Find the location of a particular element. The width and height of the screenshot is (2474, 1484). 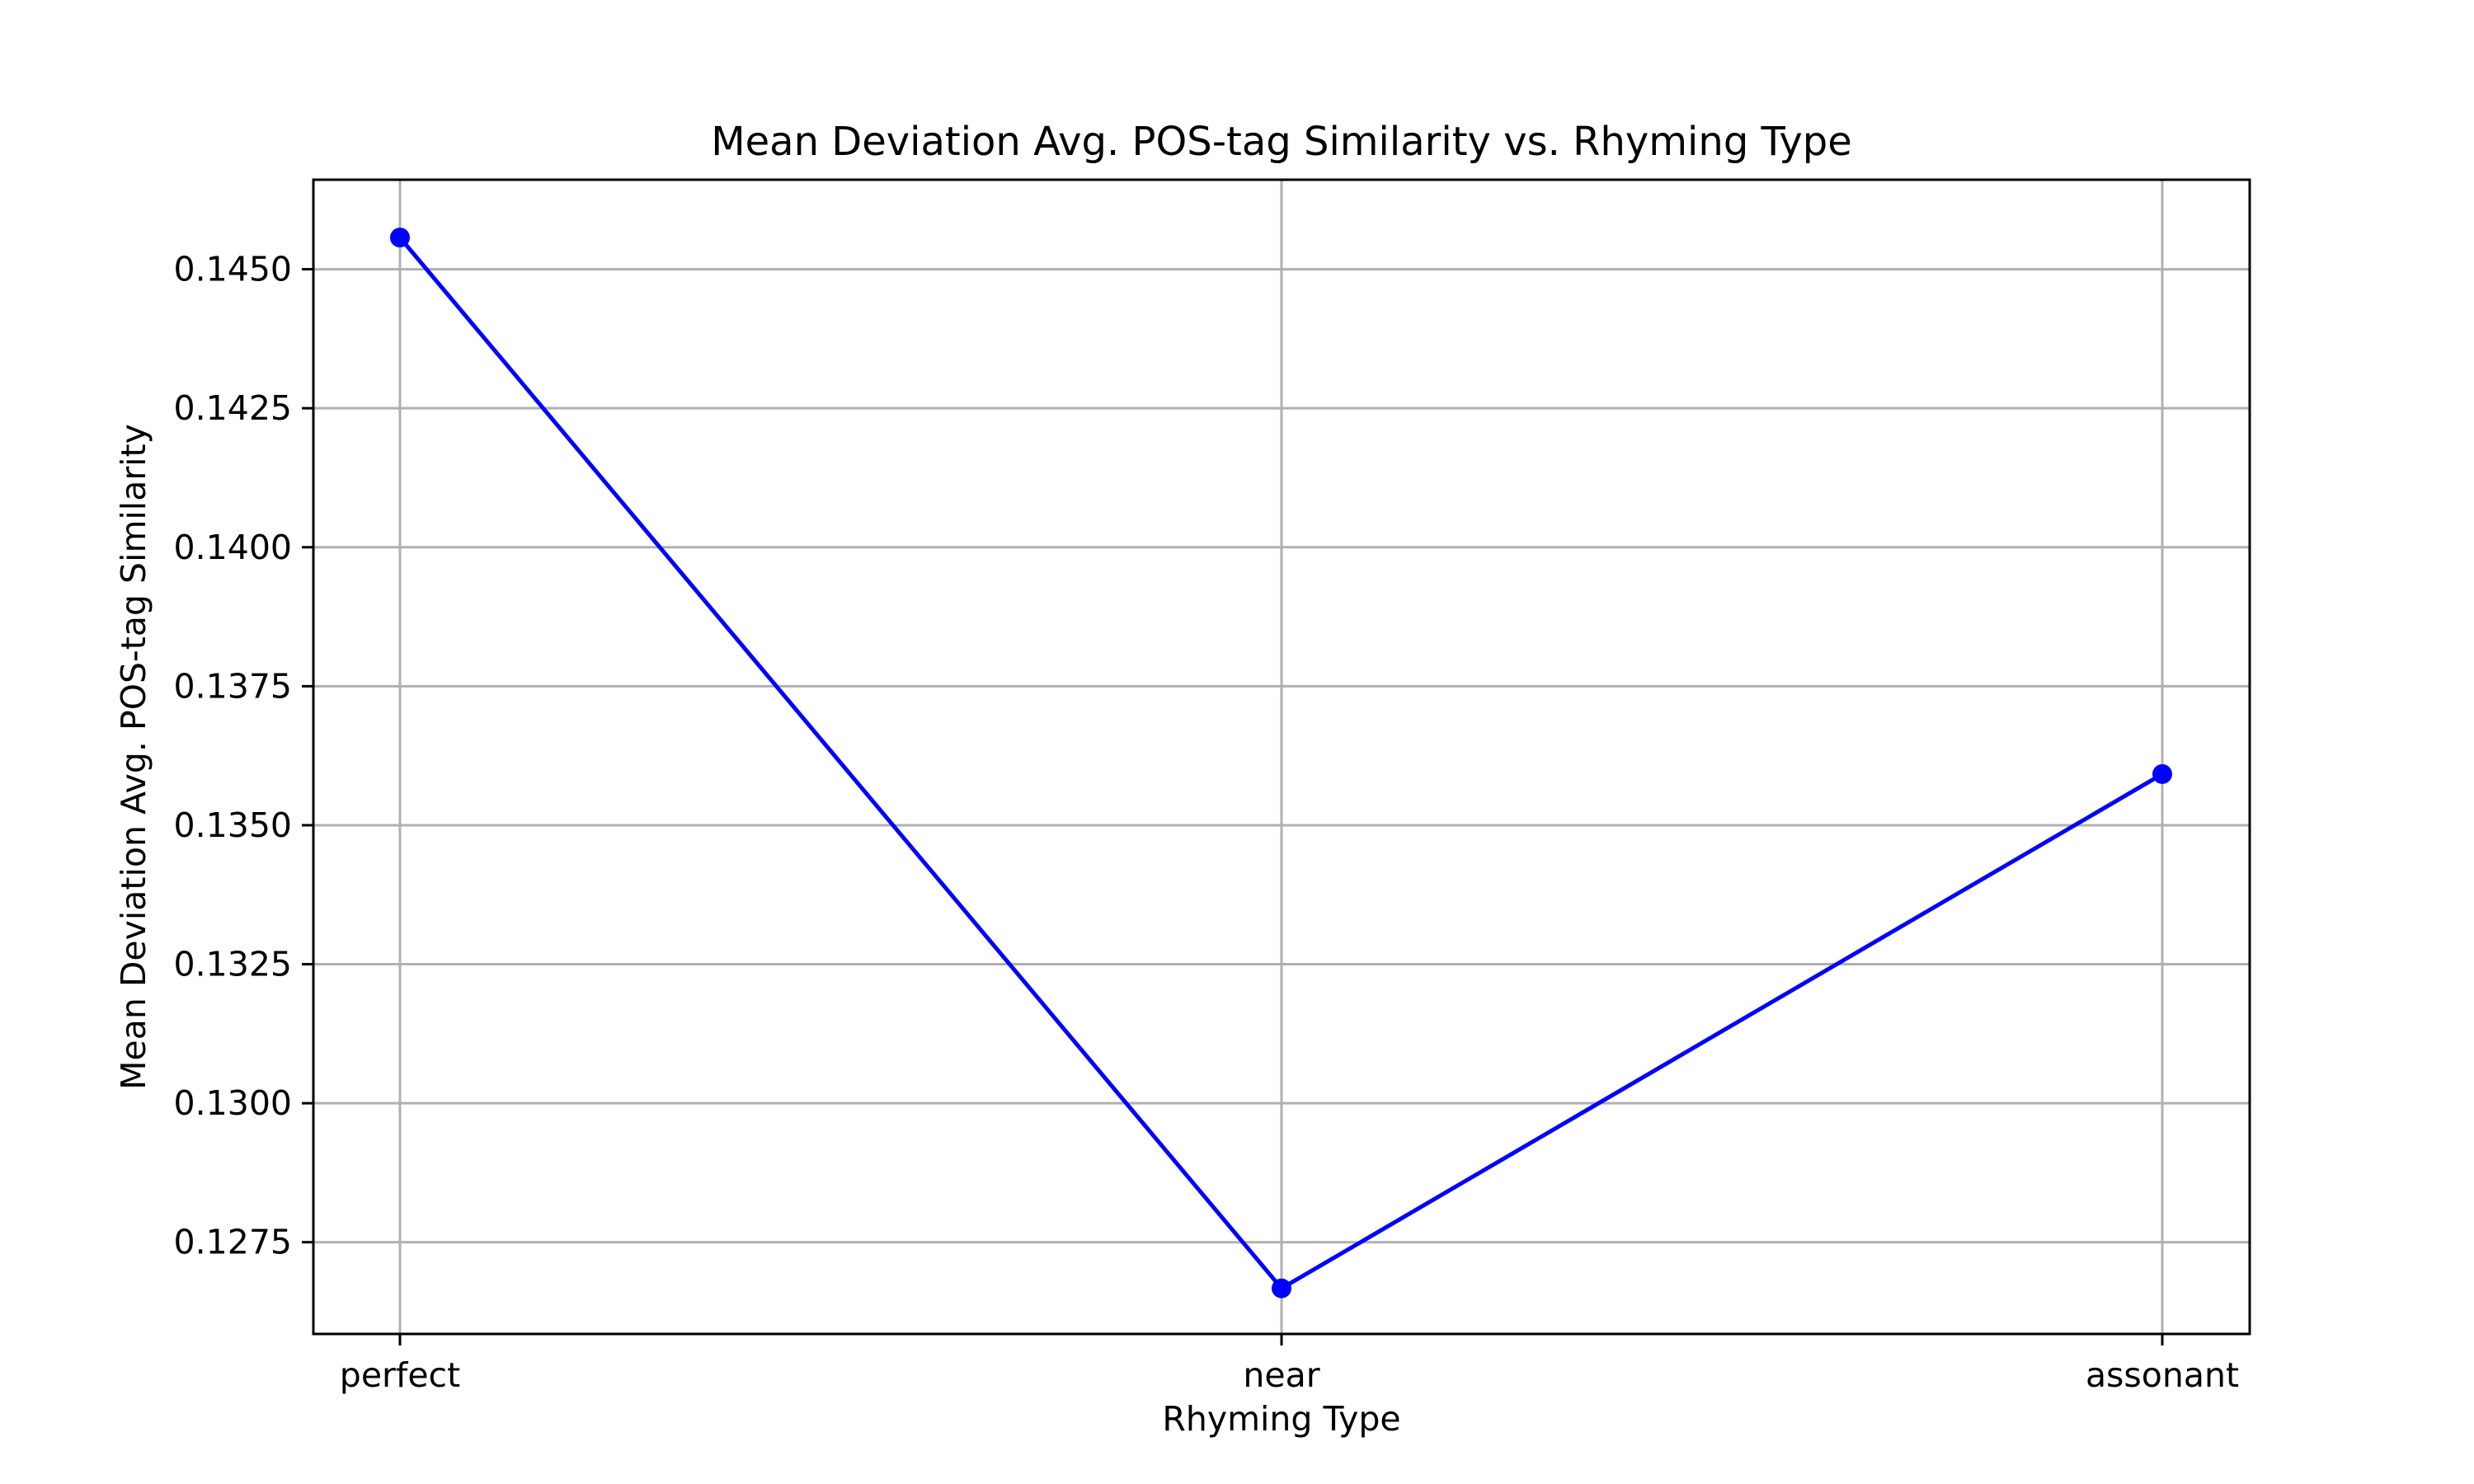

y-axis-label: Mean Deviation Avg. POS-tag Similarity is located at coordinates (133, 757).